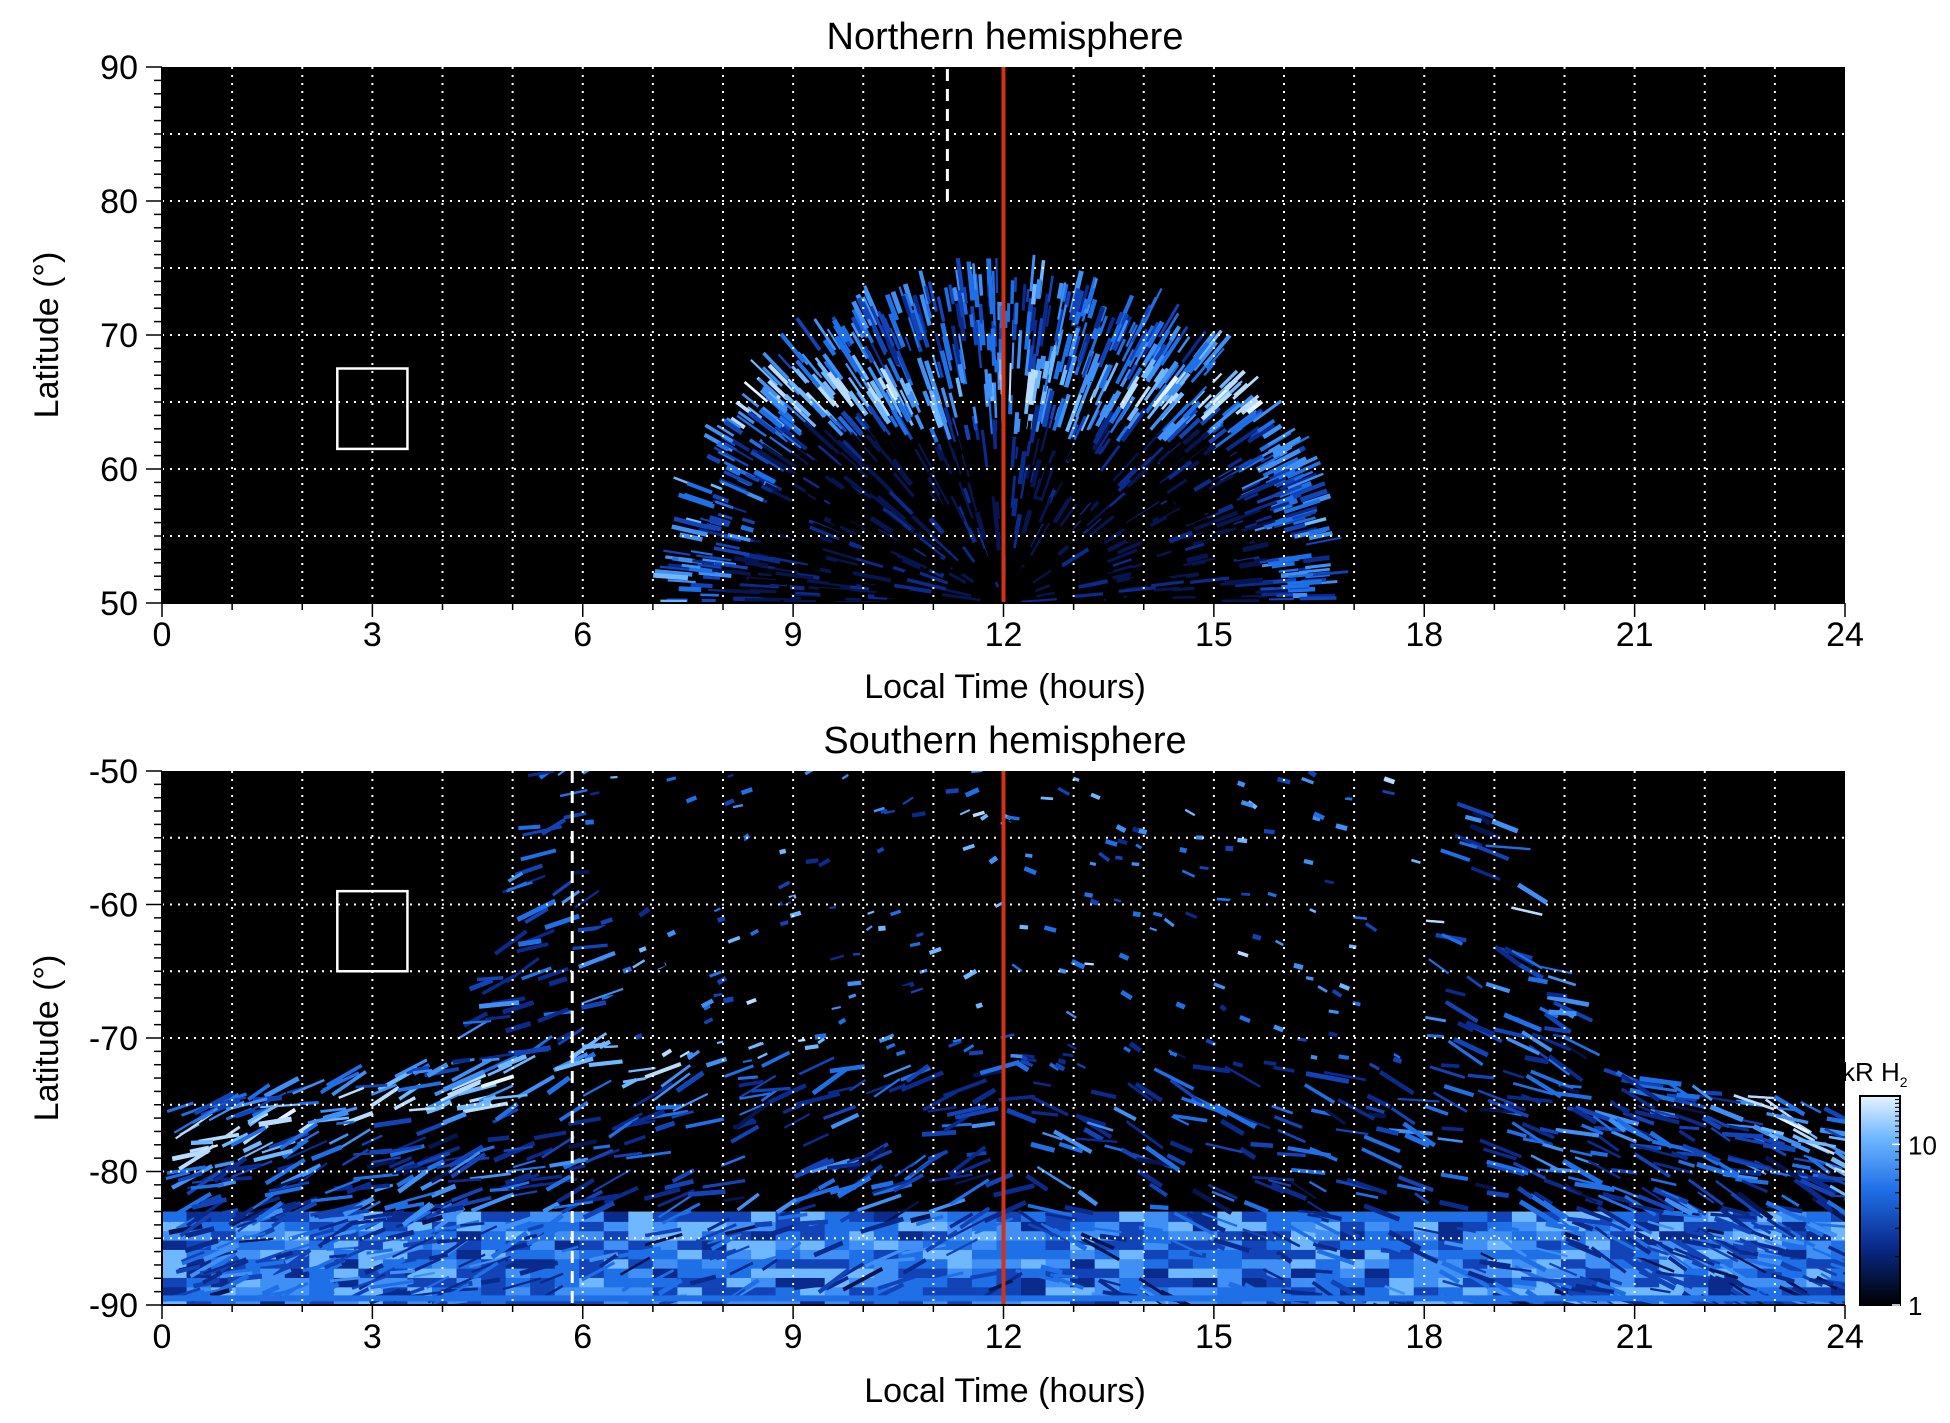 This screenshot has height=1423, width=1950. What do you see at coordinates (113, 1173) in the screenshot?
I see `y-tick-label: -80` at bounding box center [113, 1173].